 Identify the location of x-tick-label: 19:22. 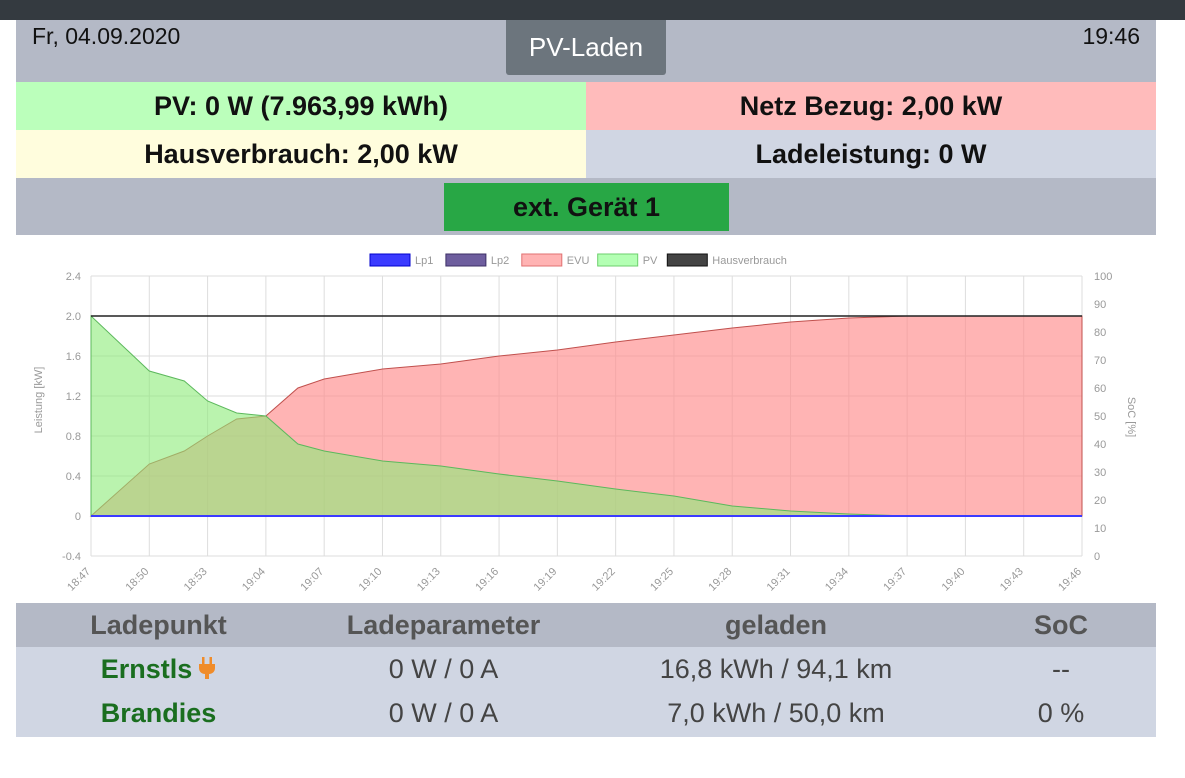
(604, 580).